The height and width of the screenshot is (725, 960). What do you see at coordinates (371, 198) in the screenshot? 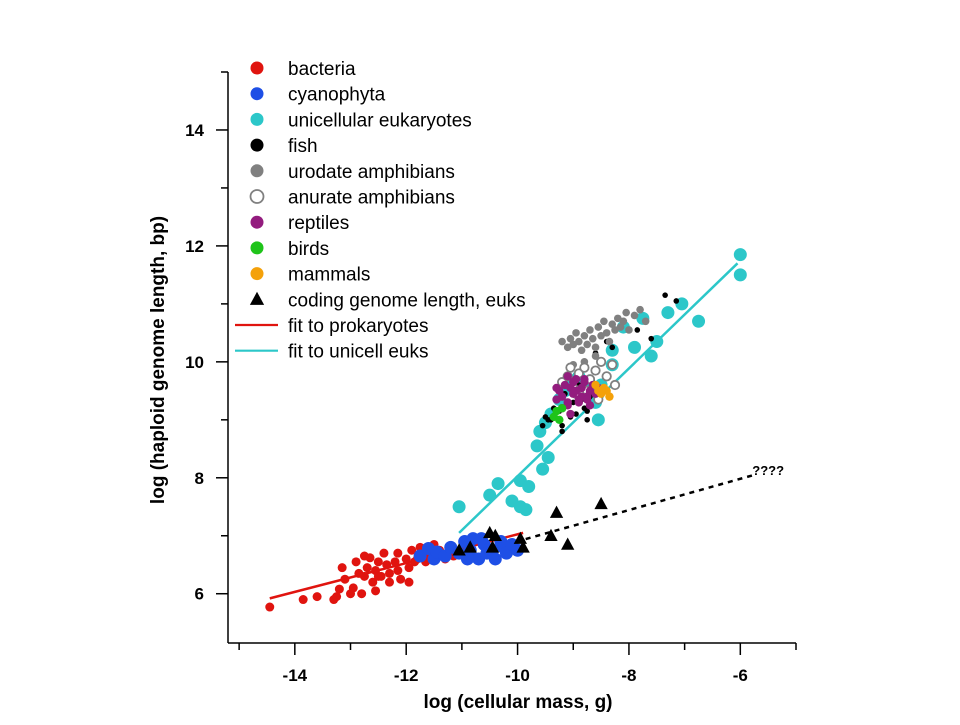
I see `legend-label-anurate-amphibians: anurate amphibians` at bounding box center [371, 198].